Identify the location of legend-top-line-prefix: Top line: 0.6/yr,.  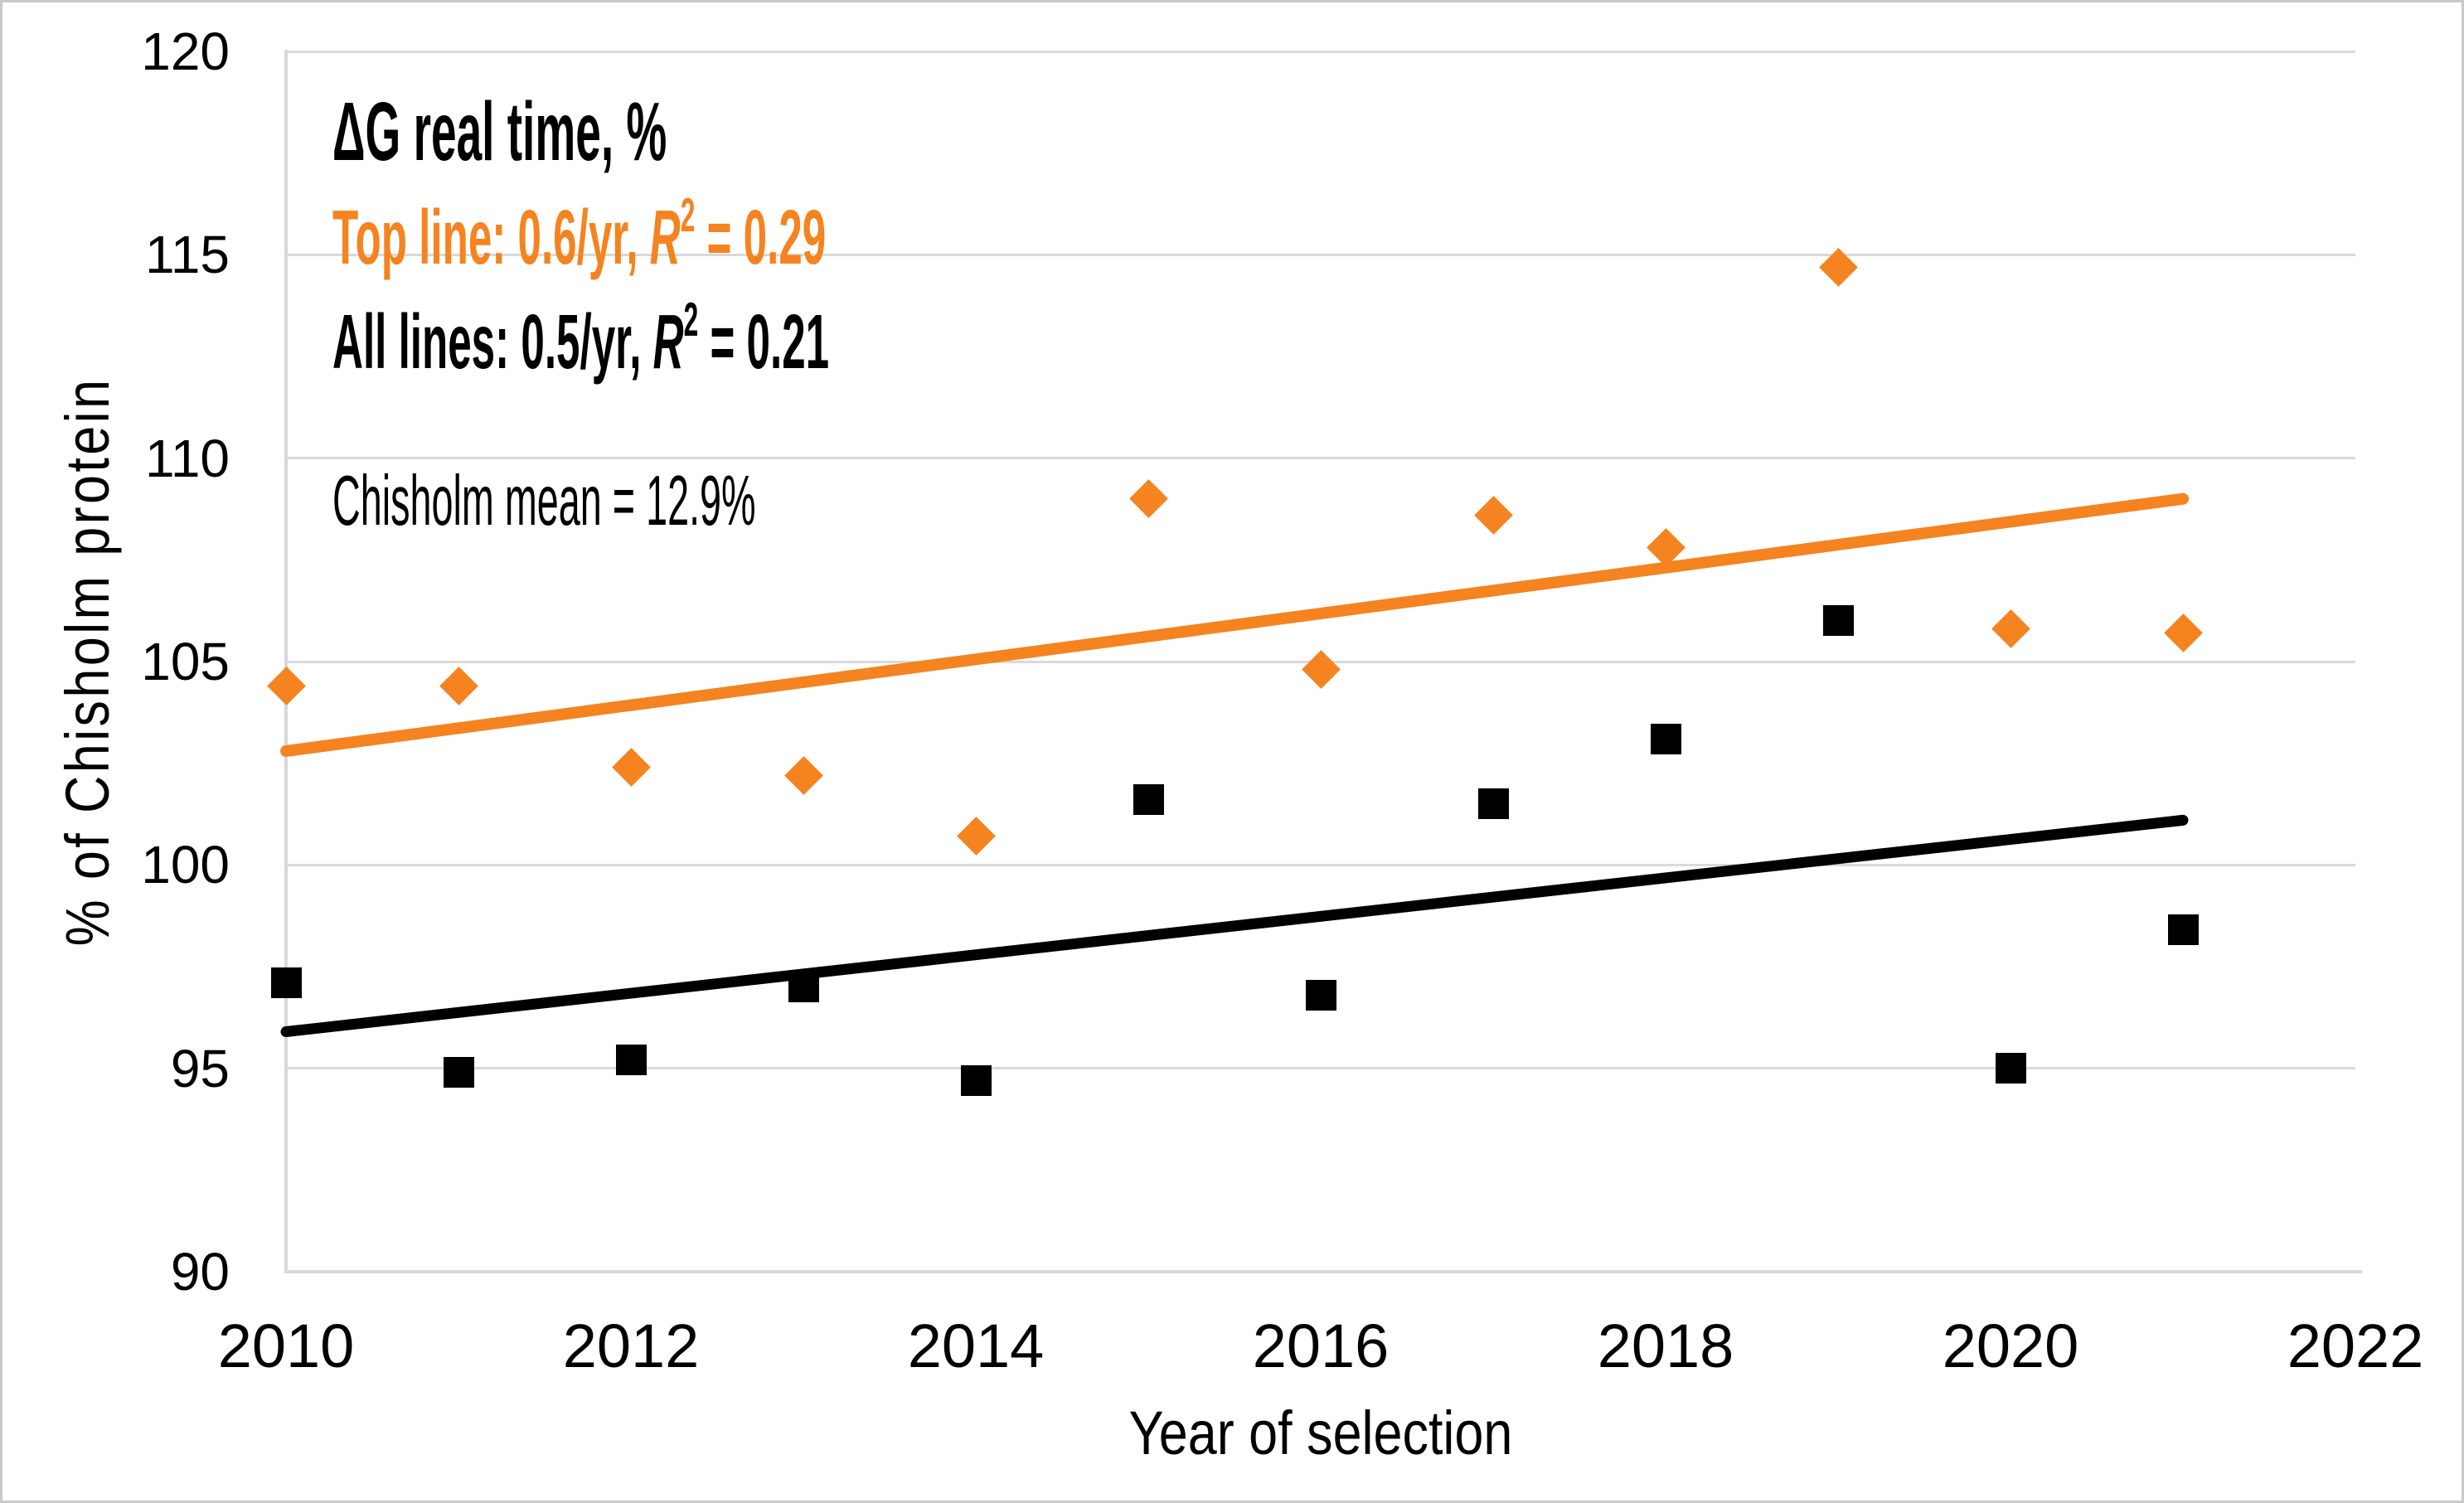
(491, 237).